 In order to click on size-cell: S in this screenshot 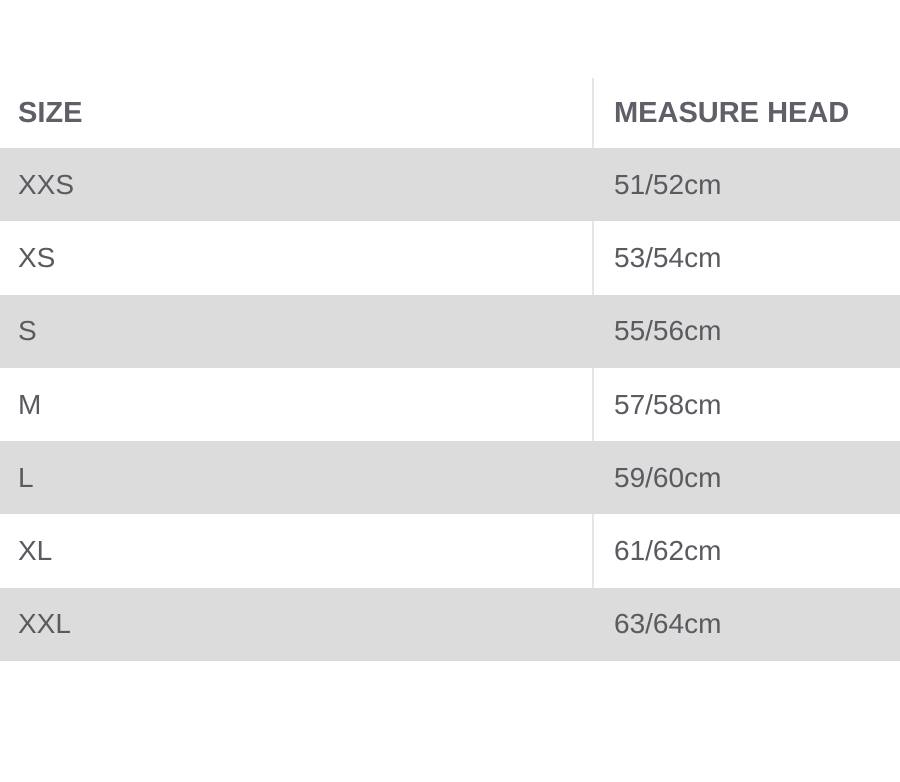, I will do `click(297, 331)`.